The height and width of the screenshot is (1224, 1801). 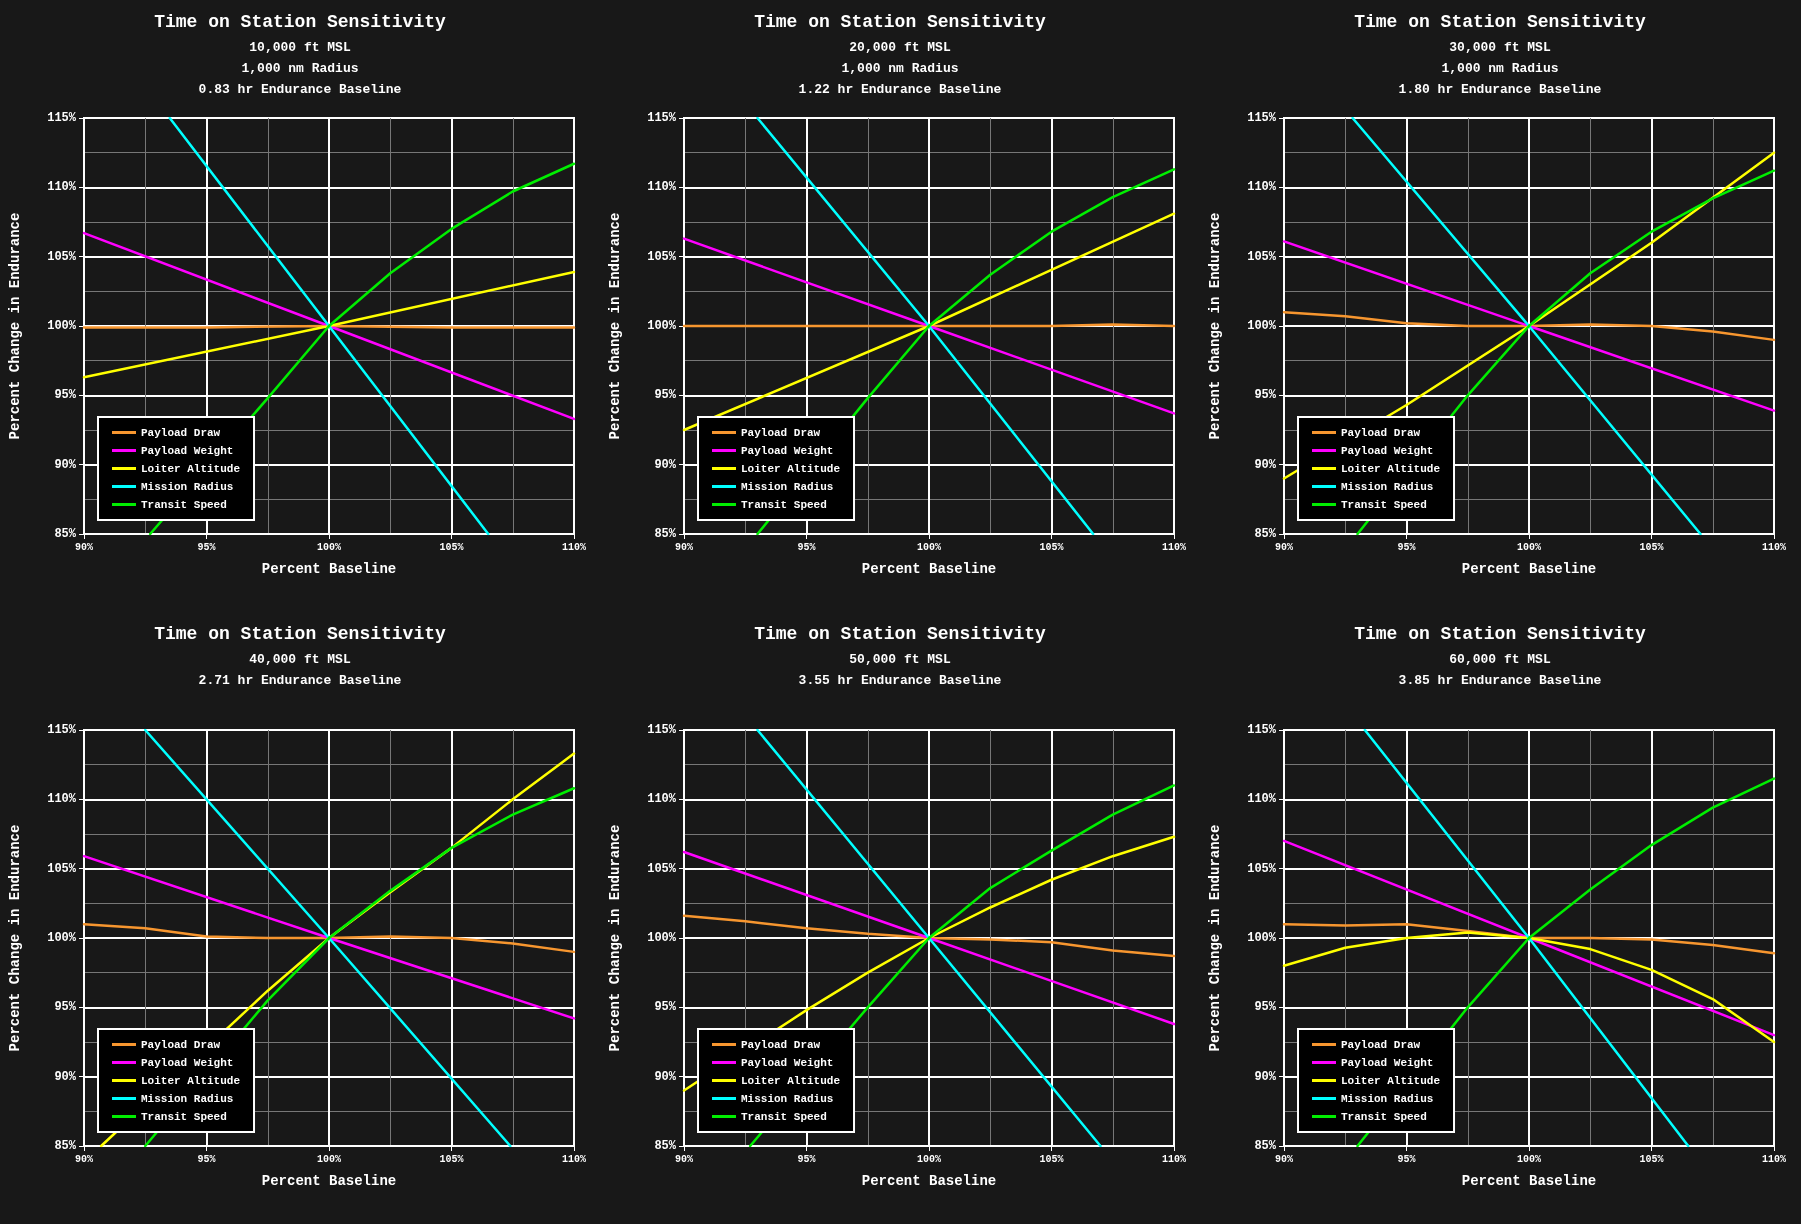 What do you see at coordinates (300, 670) in the screenshot?
I see `chart-subtitle: 40,000 ft MSL 2.71 hr Endurance Baseline` at bounding box center [300, 670].